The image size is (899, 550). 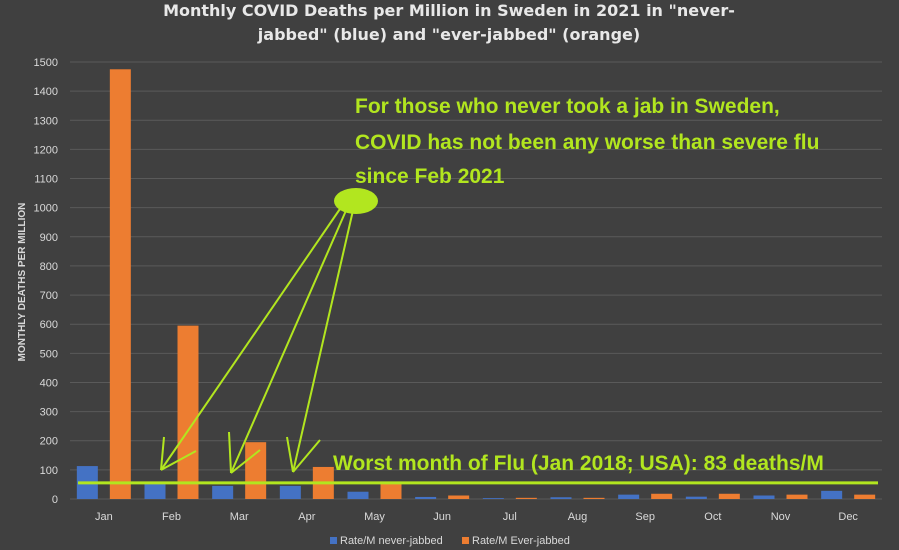 What do you see at coordinates (510, 517) in the screenshot?
I see `x-tick-label: Jul` at bounding box center [510, 517].